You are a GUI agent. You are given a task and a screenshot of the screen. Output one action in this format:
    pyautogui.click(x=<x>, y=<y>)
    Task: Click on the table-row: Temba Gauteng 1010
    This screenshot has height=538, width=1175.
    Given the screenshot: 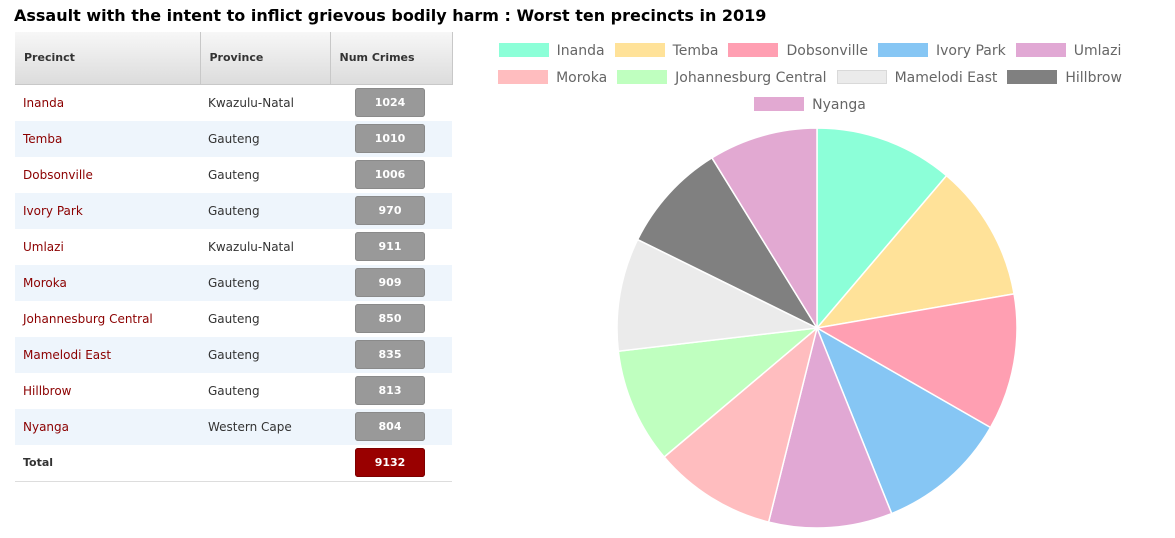 What is the action you would take?
    pyautogui.click(x=233, y=138)
    